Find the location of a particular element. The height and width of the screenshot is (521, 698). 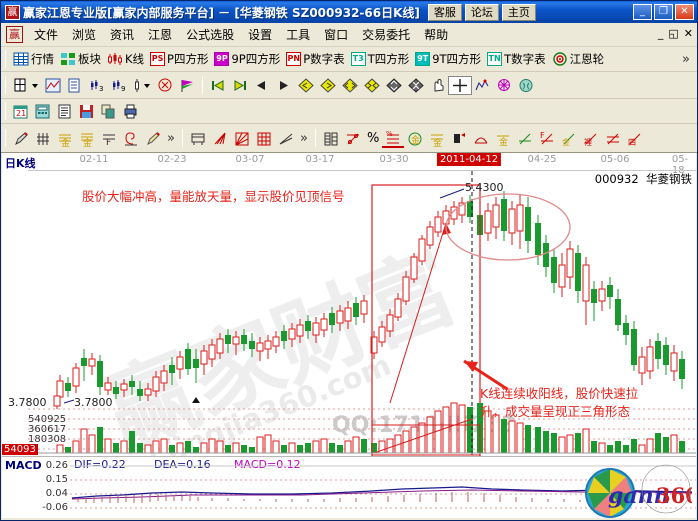

p-square-button: PS P四方形 is located at coordinates (179, 59).